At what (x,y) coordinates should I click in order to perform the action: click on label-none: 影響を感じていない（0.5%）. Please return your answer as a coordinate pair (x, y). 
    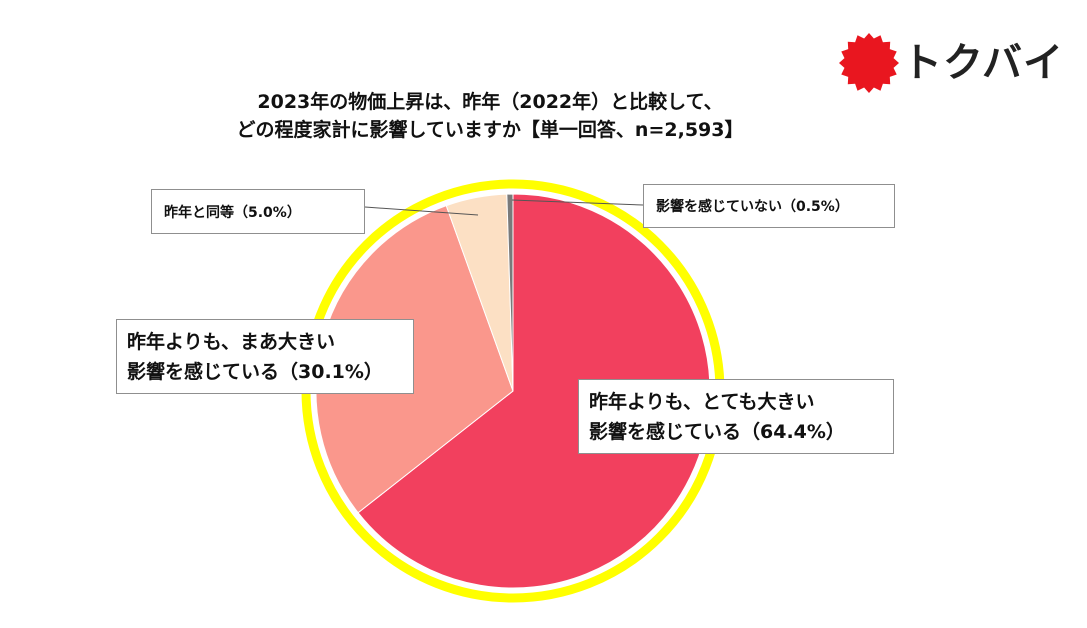
    Looking at the image, I should click on (769, 206).